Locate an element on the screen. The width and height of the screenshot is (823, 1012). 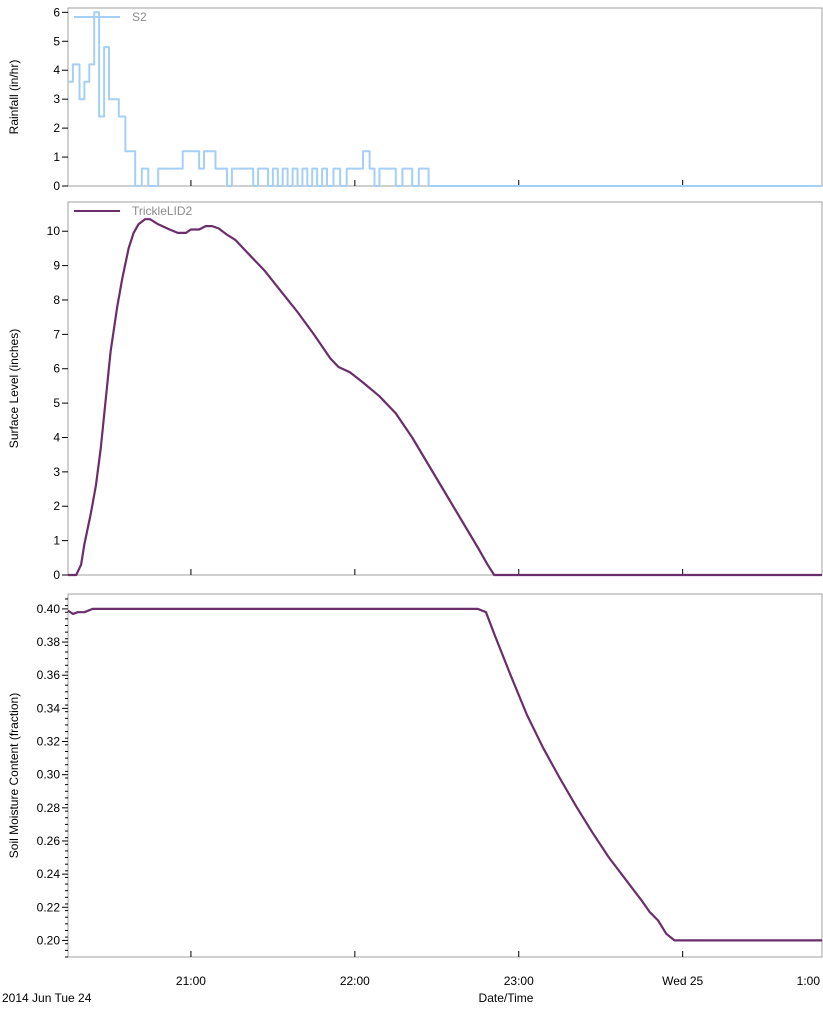
x-tick-label: 21:00 is located at coordinates (191, 981).